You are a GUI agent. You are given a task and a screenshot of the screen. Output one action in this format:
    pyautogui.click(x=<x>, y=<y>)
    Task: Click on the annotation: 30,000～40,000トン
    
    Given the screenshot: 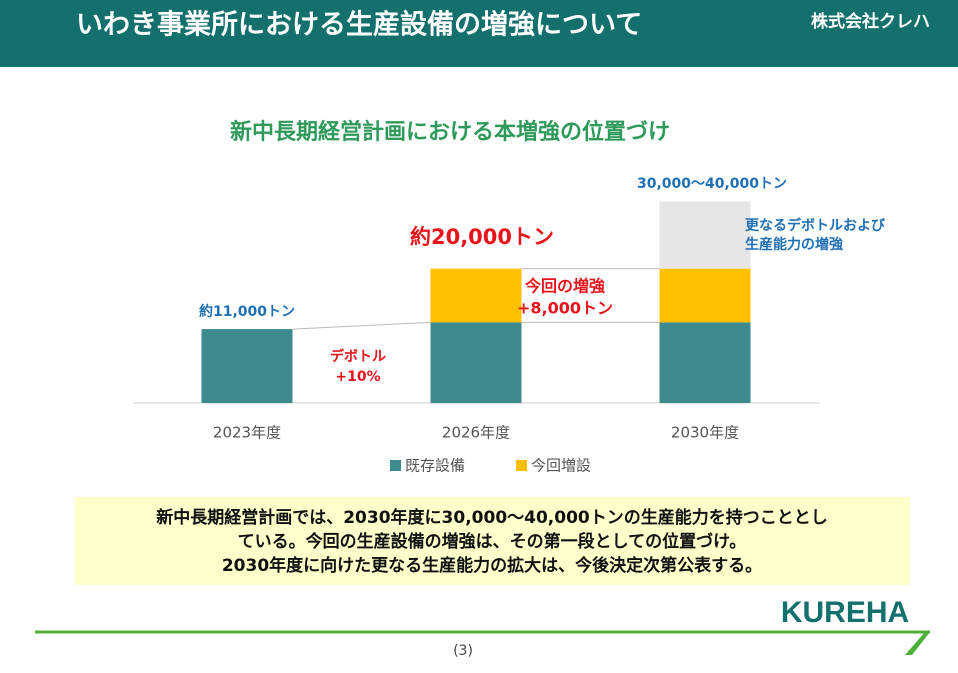 What is the action you would take?
    pyautogui.click(x=712, y=184)
    